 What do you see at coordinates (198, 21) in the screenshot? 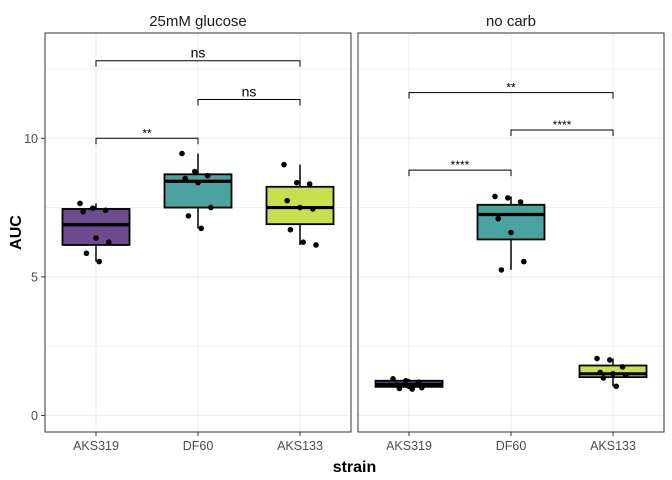
I see `panel-title: 25mM glucose` at bounding box center [198, 21].